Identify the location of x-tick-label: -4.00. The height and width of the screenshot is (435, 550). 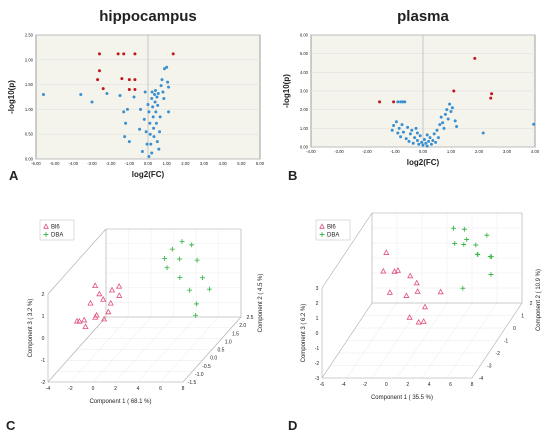
(311, 151).